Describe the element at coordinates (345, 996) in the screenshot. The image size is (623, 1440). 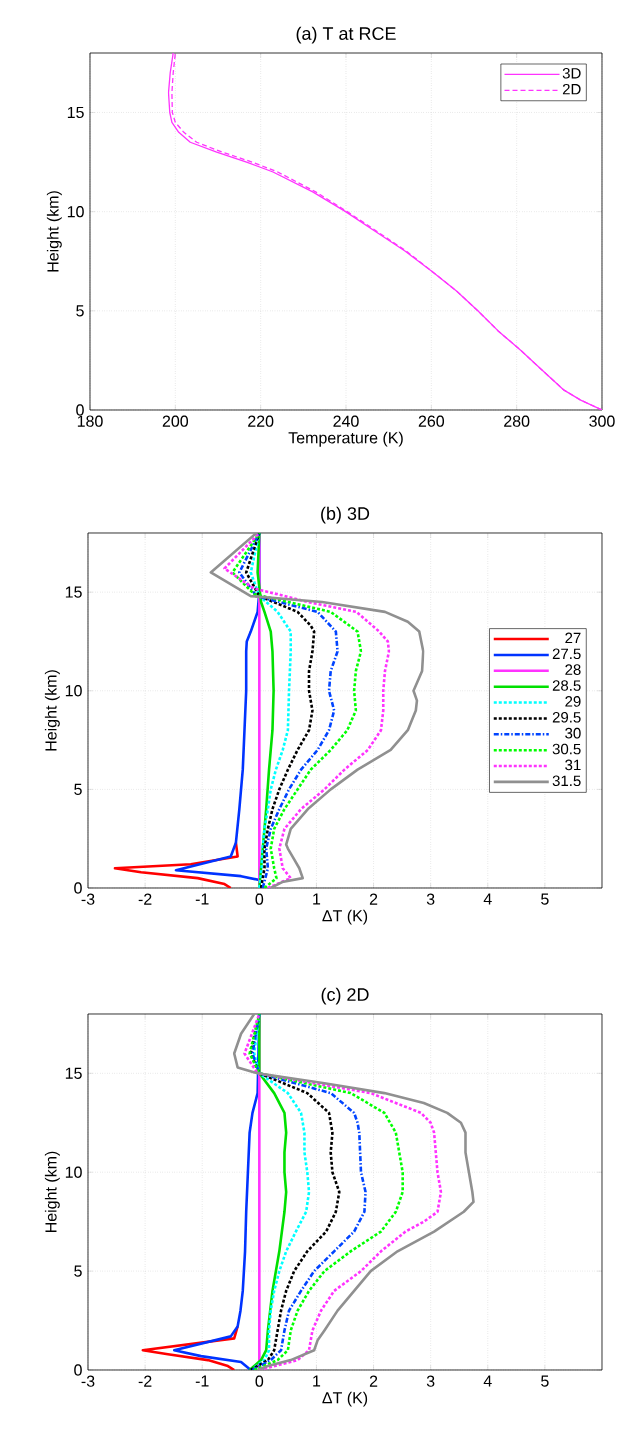
I see `chart-title: (c) 2D` at that location.